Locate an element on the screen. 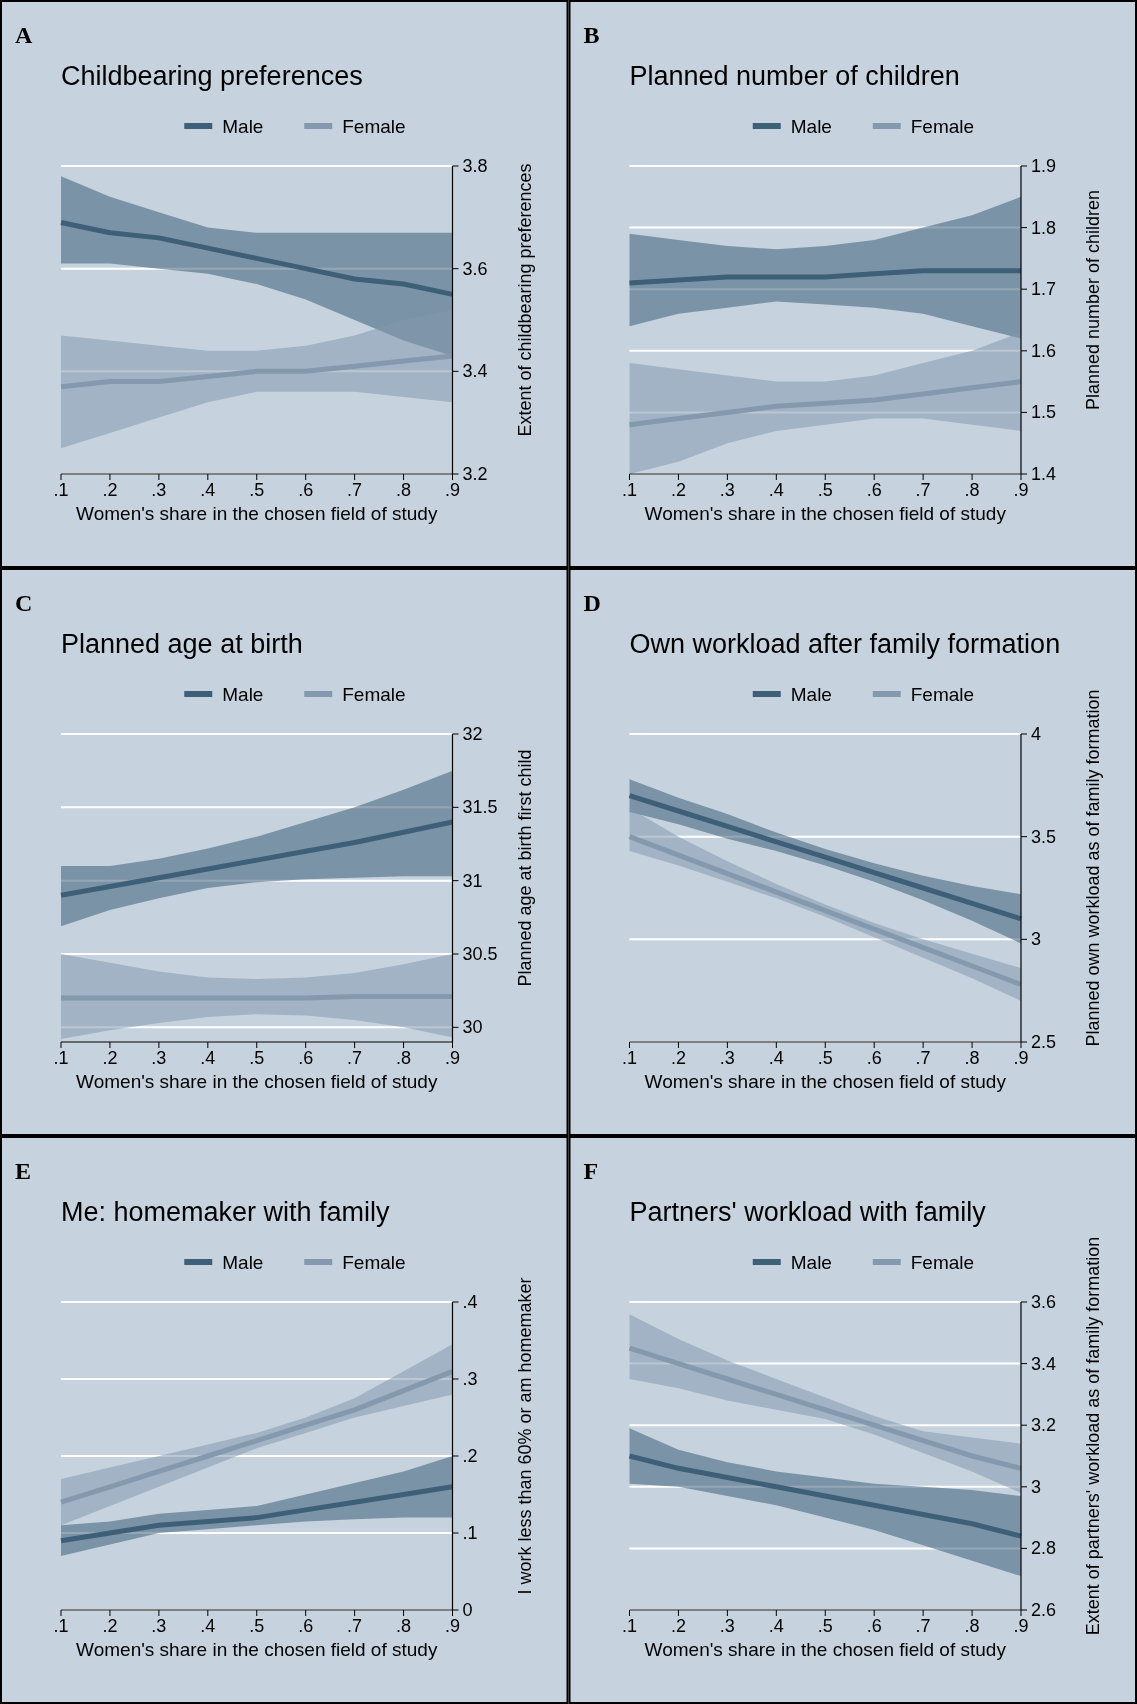 This screenshot has width=1137, height=1704. y-tick-label: 30.5 is located at coordinates (480, 954).